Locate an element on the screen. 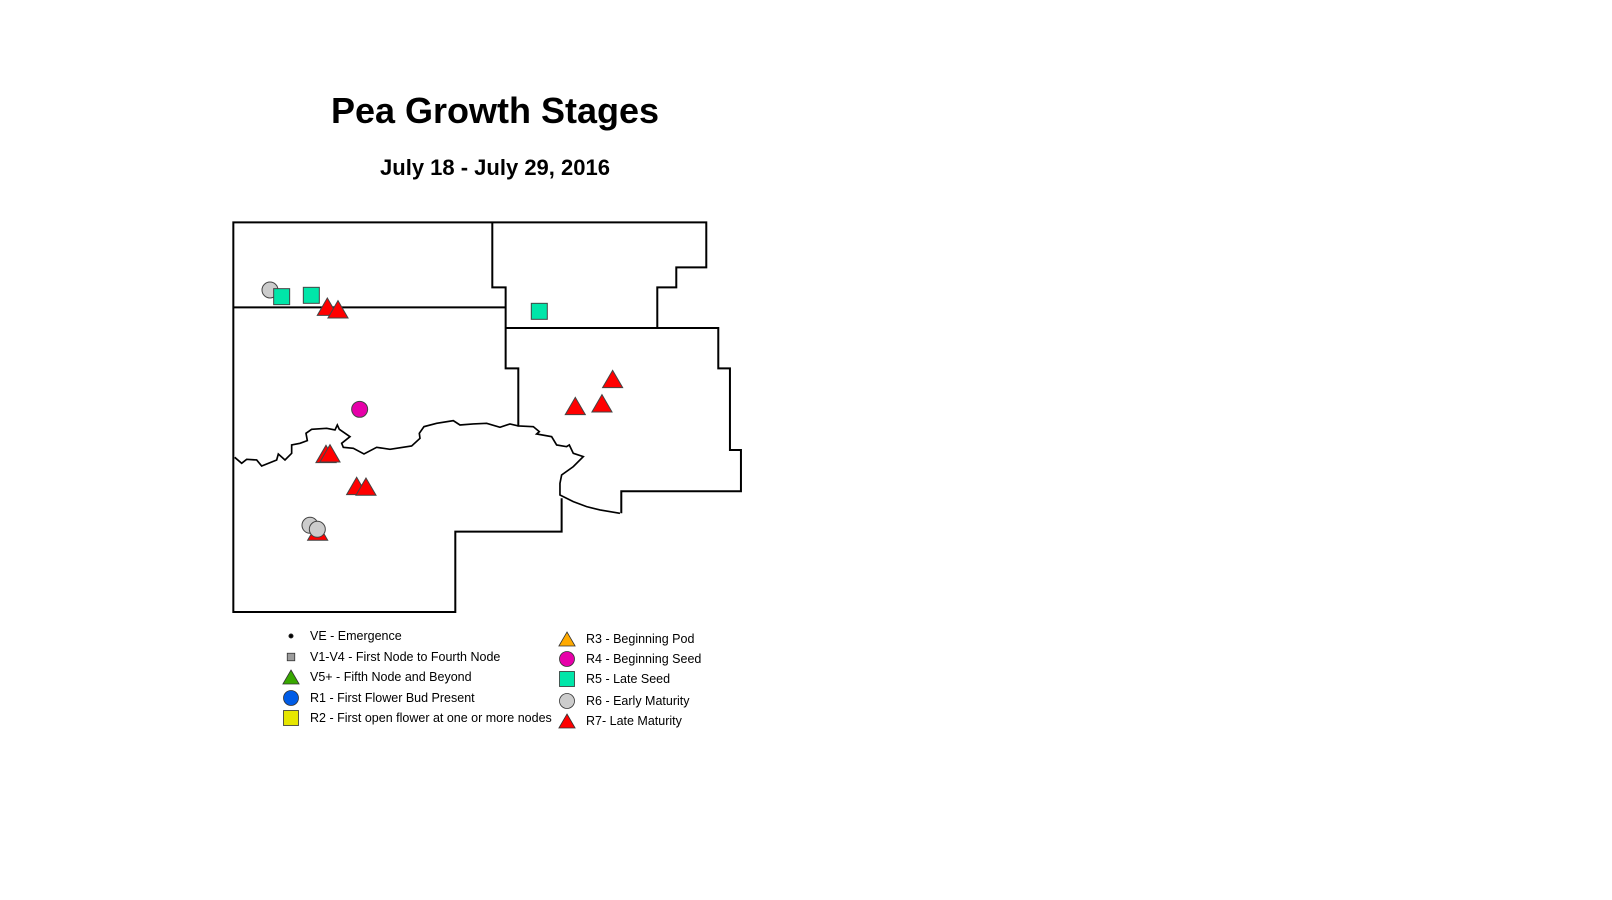 This screenshot has width=1612, height=900. map-title: Pea Growth Stages is located at coordinates (495, 110).